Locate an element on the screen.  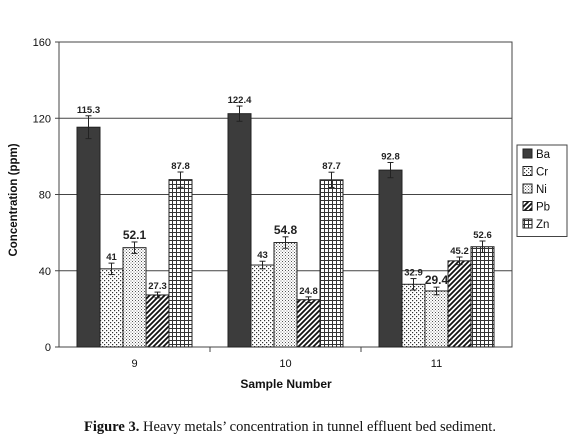
legend-swatch-ni is located at coordinates (527, 188).